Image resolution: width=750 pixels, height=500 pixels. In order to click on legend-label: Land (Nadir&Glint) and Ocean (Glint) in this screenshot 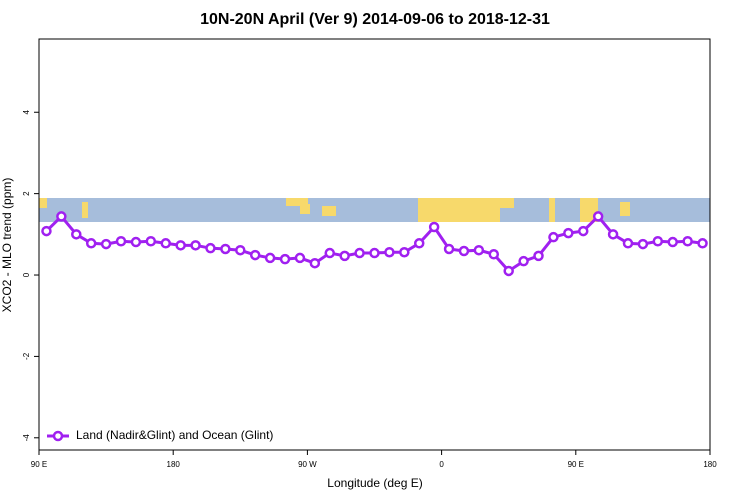, I will do `click(174, 435)`.